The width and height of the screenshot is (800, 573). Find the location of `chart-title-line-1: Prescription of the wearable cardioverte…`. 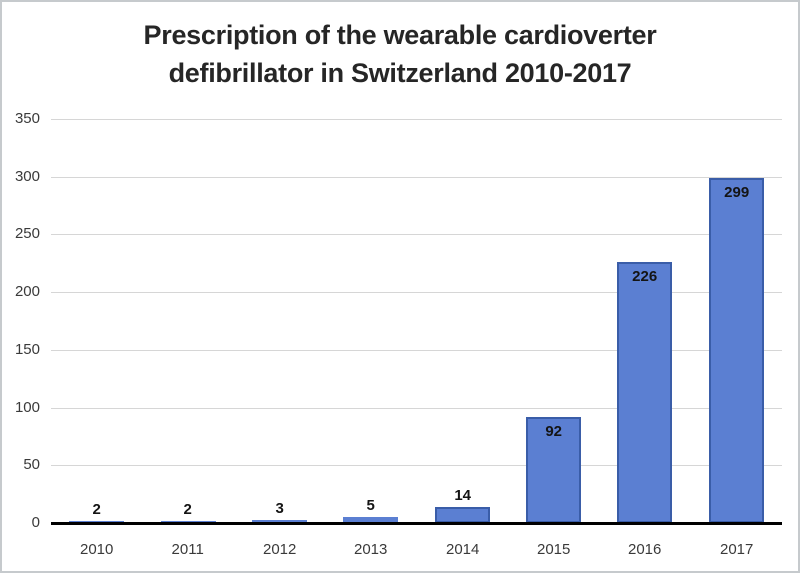

chart-title-line-1: Prescription of the wearable cardioverte… is located at coordinates (400, 35).